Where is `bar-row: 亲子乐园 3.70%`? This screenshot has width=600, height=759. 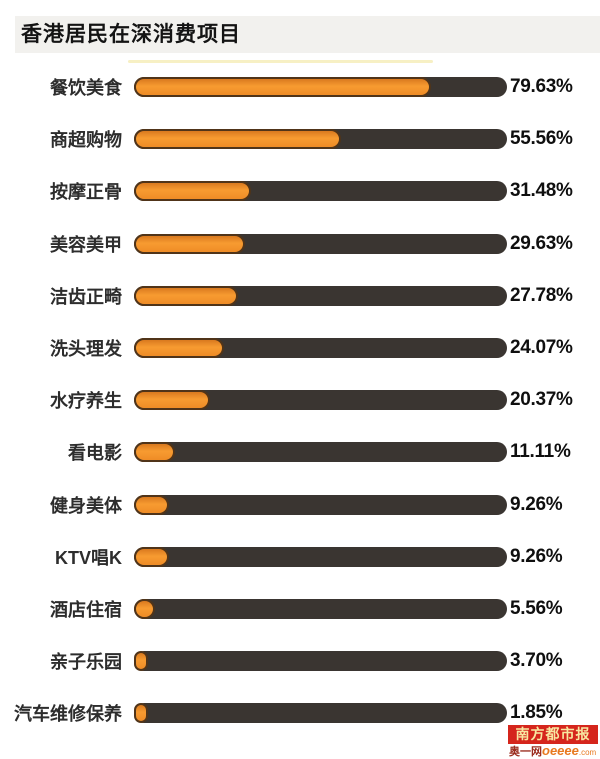 bar-row: 亲子乐园 3.70% is located at coordinates (300, 661).